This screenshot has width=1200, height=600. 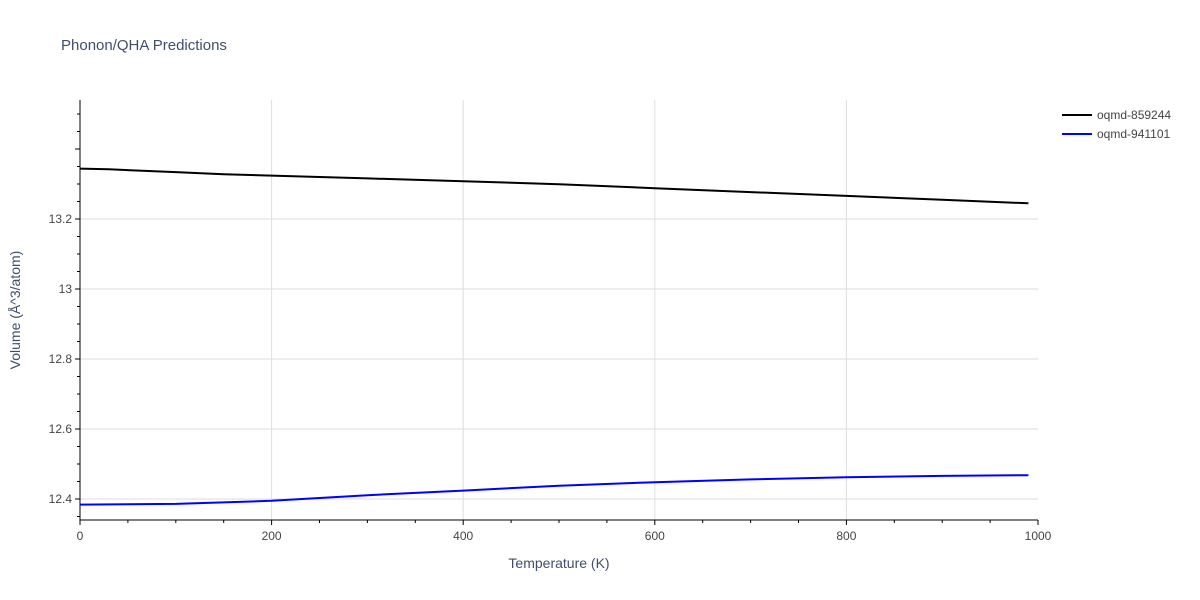 What do you see at coordinates (61, 219) in the screenshot?
I see `y-tick-label: 13.2` at bounding box center [61, 219].